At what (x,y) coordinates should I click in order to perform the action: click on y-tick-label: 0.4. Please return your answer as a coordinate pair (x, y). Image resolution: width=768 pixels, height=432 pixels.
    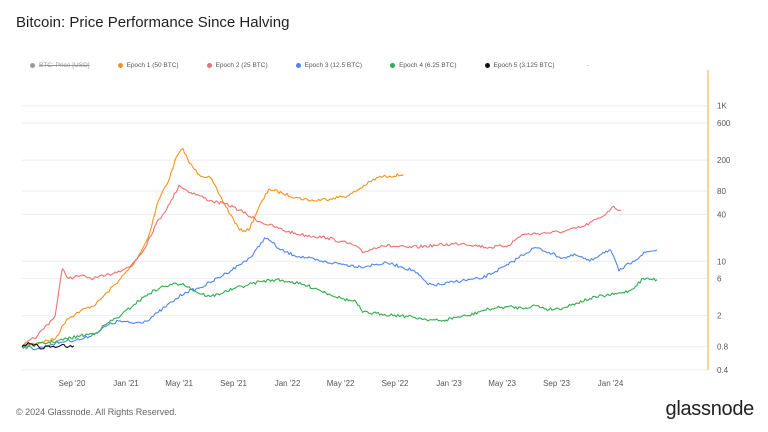
    Looking at the image, I should click on (723, 370).